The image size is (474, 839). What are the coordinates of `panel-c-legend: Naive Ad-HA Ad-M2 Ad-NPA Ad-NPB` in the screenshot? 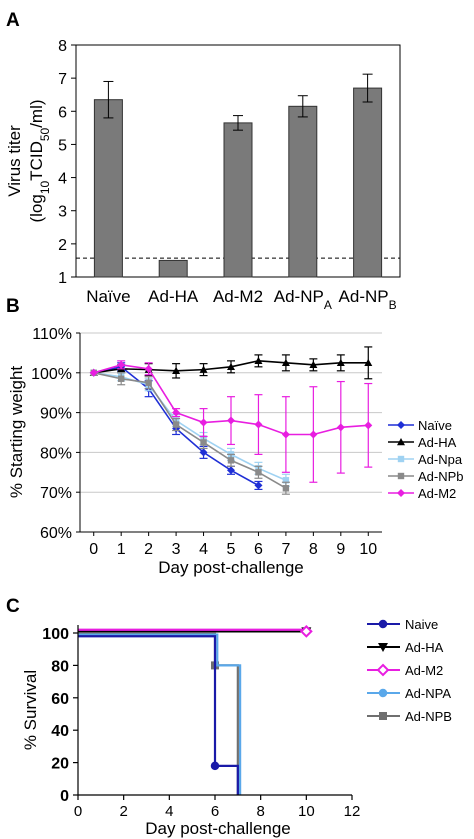 It's located at (409, 670).